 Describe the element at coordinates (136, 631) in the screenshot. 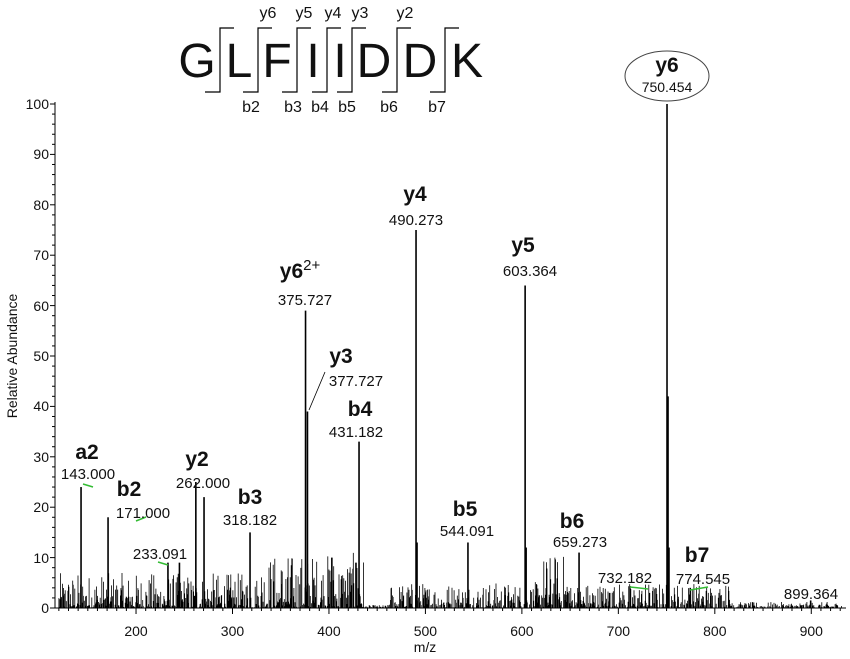

I see `x-tick-label: 200` at that location.